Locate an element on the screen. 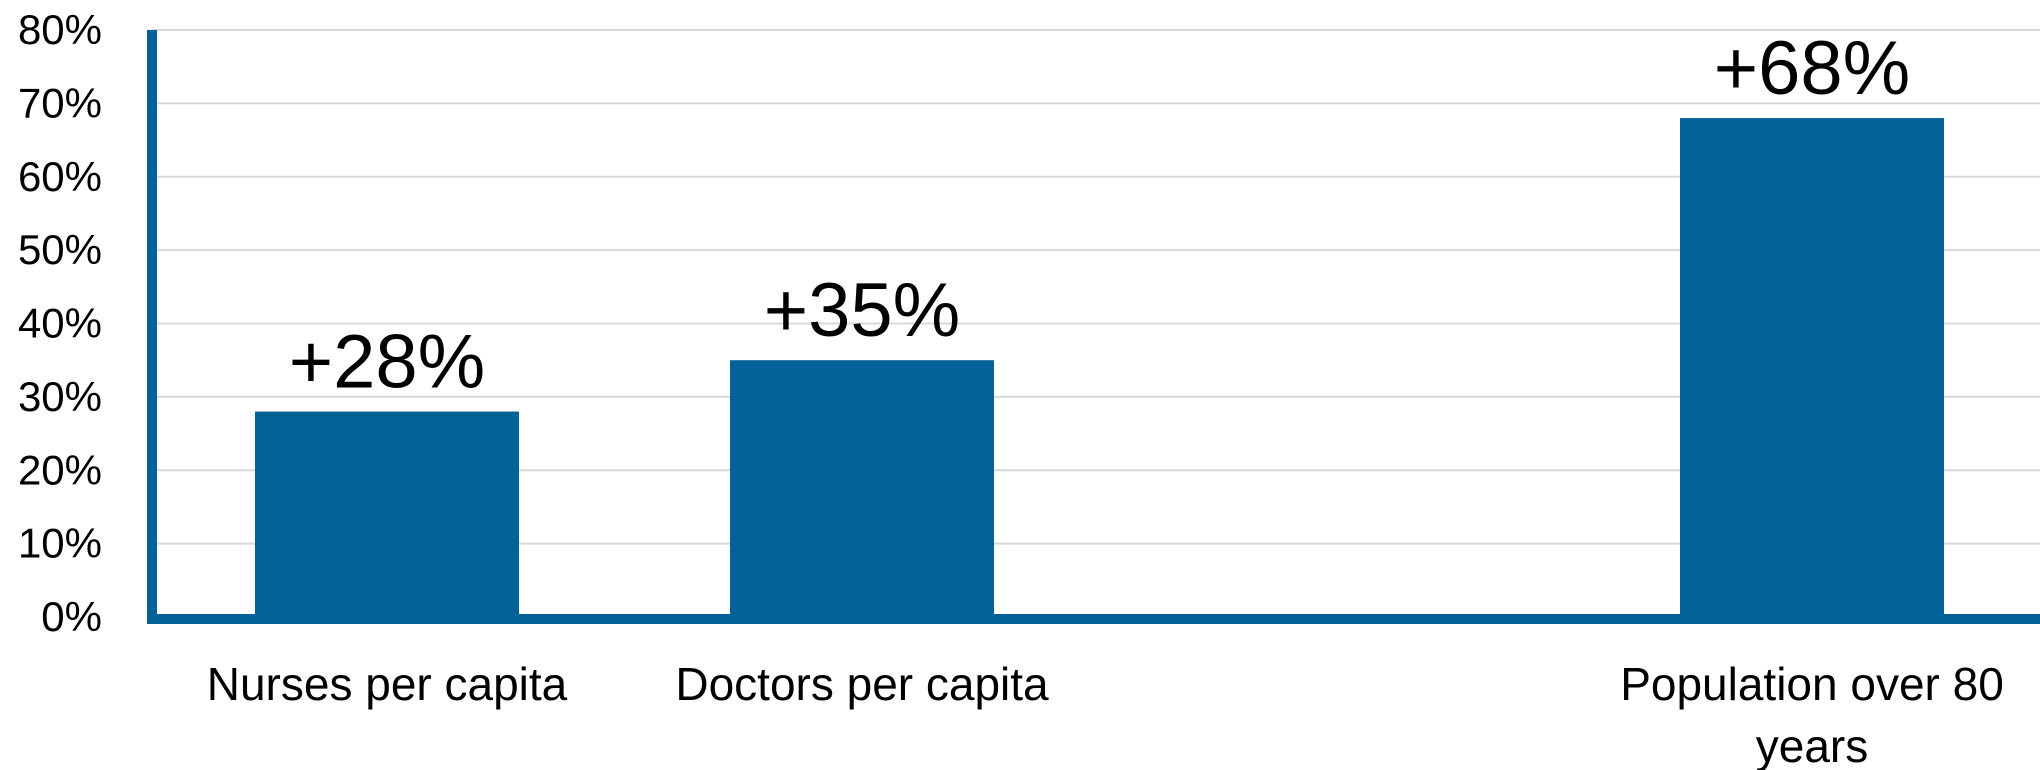 The height and width of the screenshot is (770, 2040). y-tick-label: 40% is located at coordinates (60, 323).